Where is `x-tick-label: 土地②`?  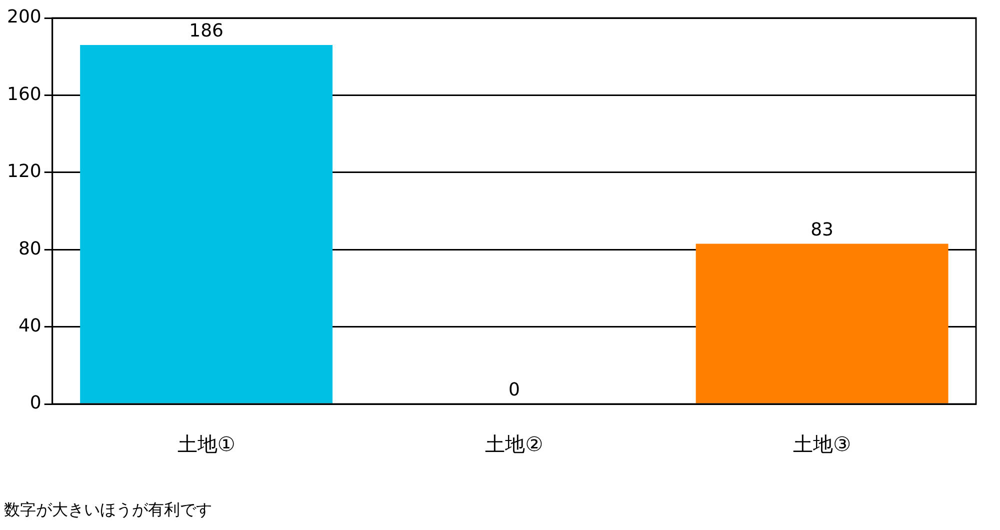
x-tick-label: 土地② is located at coordinates (514, 444).